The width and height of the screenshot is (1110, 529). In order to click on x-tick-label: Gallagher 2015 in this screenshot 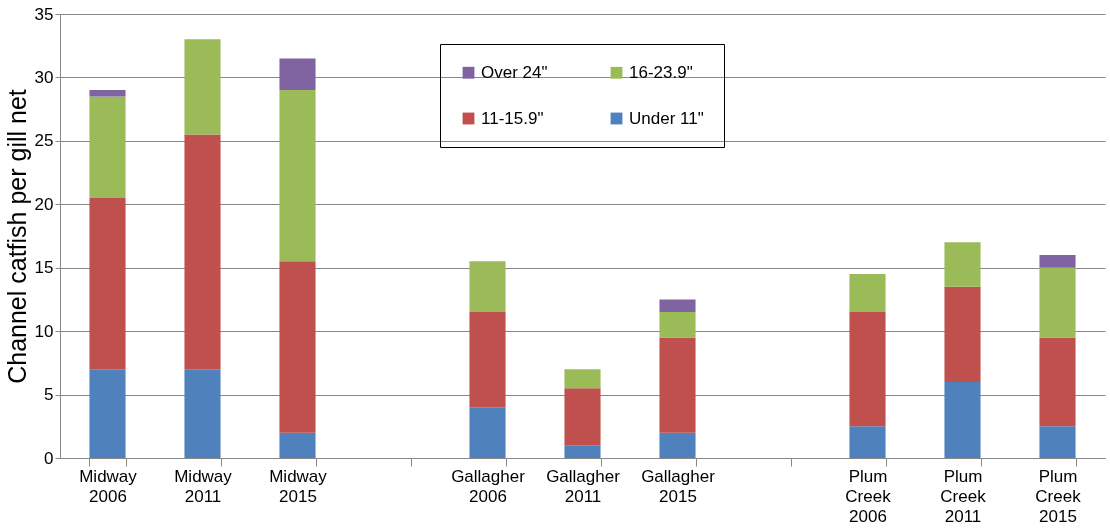, I will do `click(678, 486)`.